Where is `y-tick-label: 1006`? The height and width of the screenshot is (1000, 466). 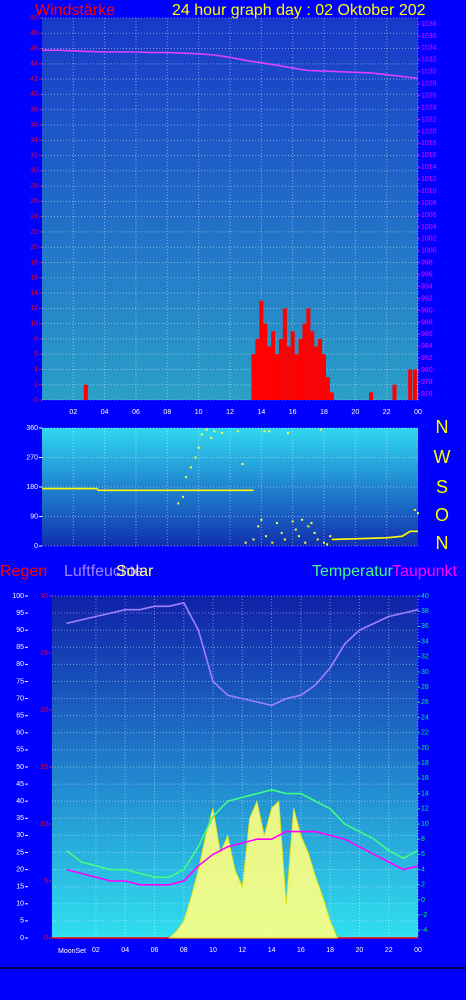 y-tick-label: 1006 is located at coordinates (429, 215).